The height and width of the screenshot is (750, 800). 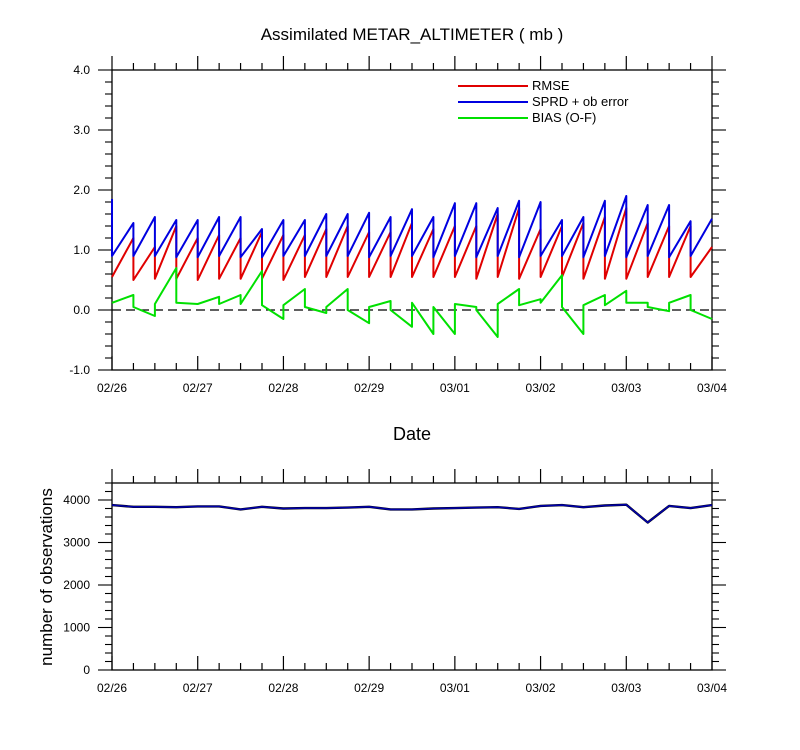 I want to click on y-tick-label: 4.0, so click(x=81, y=70).